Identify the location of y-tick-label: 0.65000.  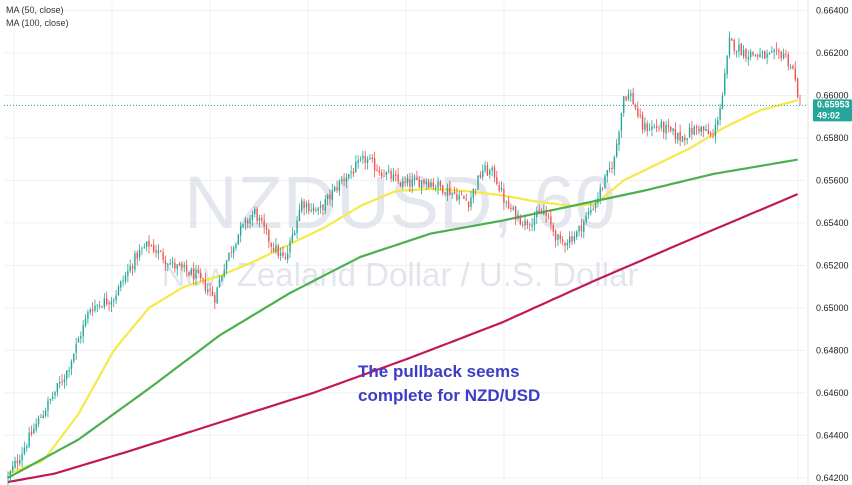
(832, 308).